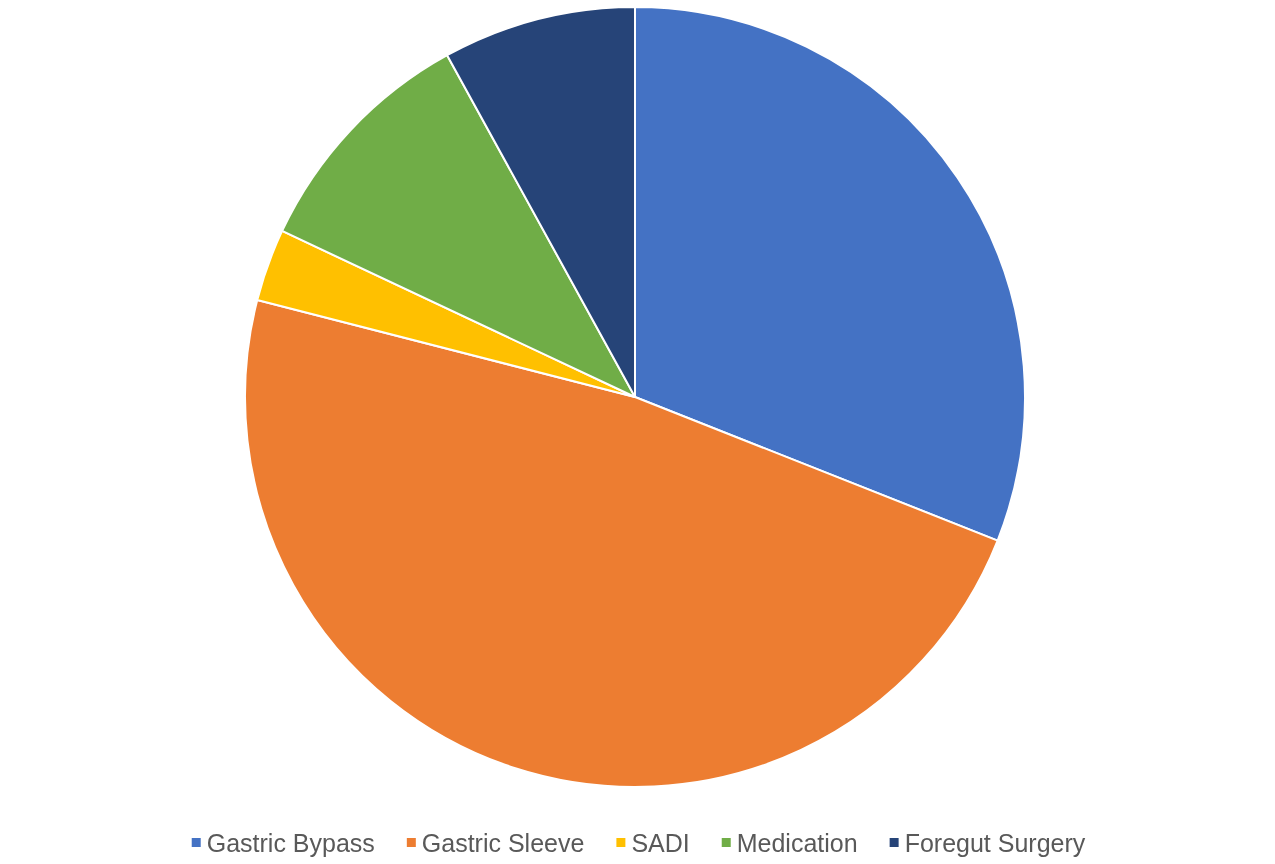  Describe the element at coordinates (290, 842) in the screenshot. I see `legend-label: Gastric Bypass` at that location.